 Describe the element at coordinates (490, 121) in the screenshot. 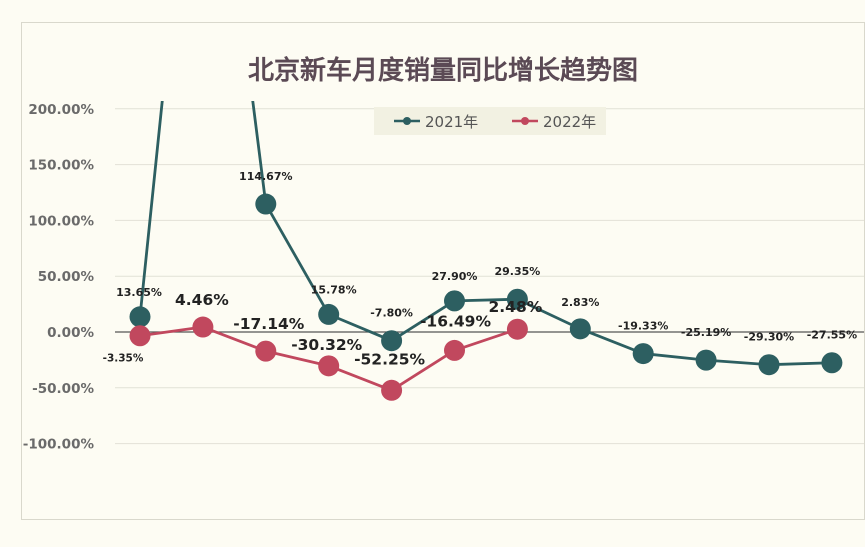

I see `legend: 2021年 2022年` at that location.